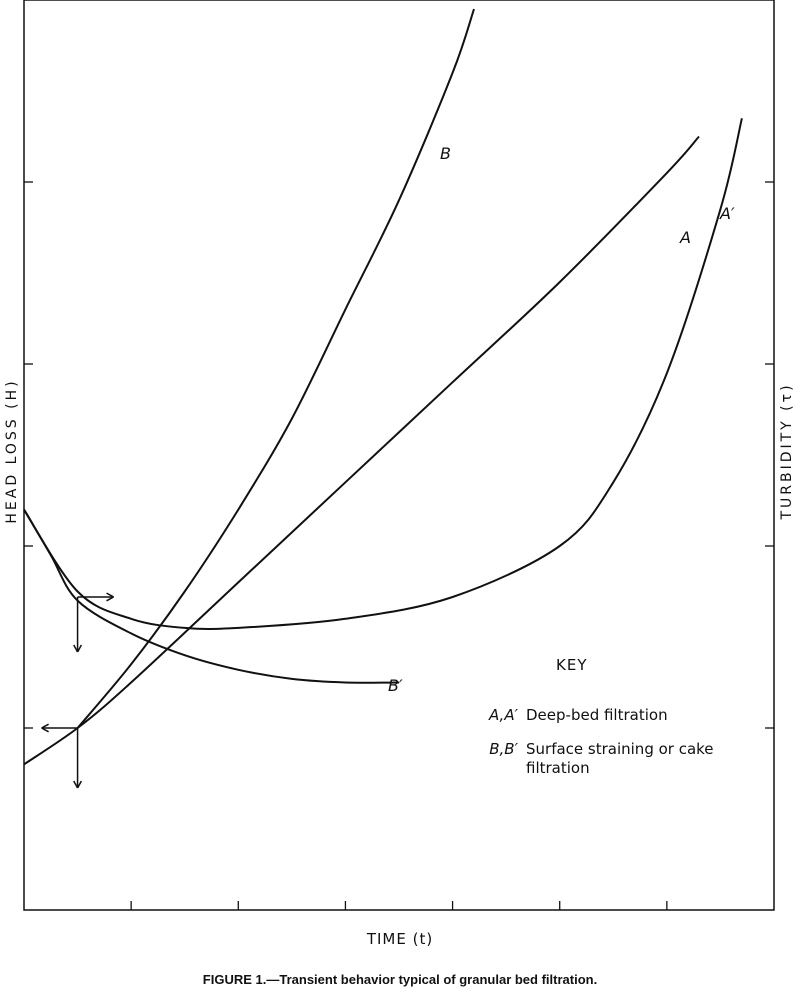  I want to click on head-loss-axis-arrow, so click(59, 728).